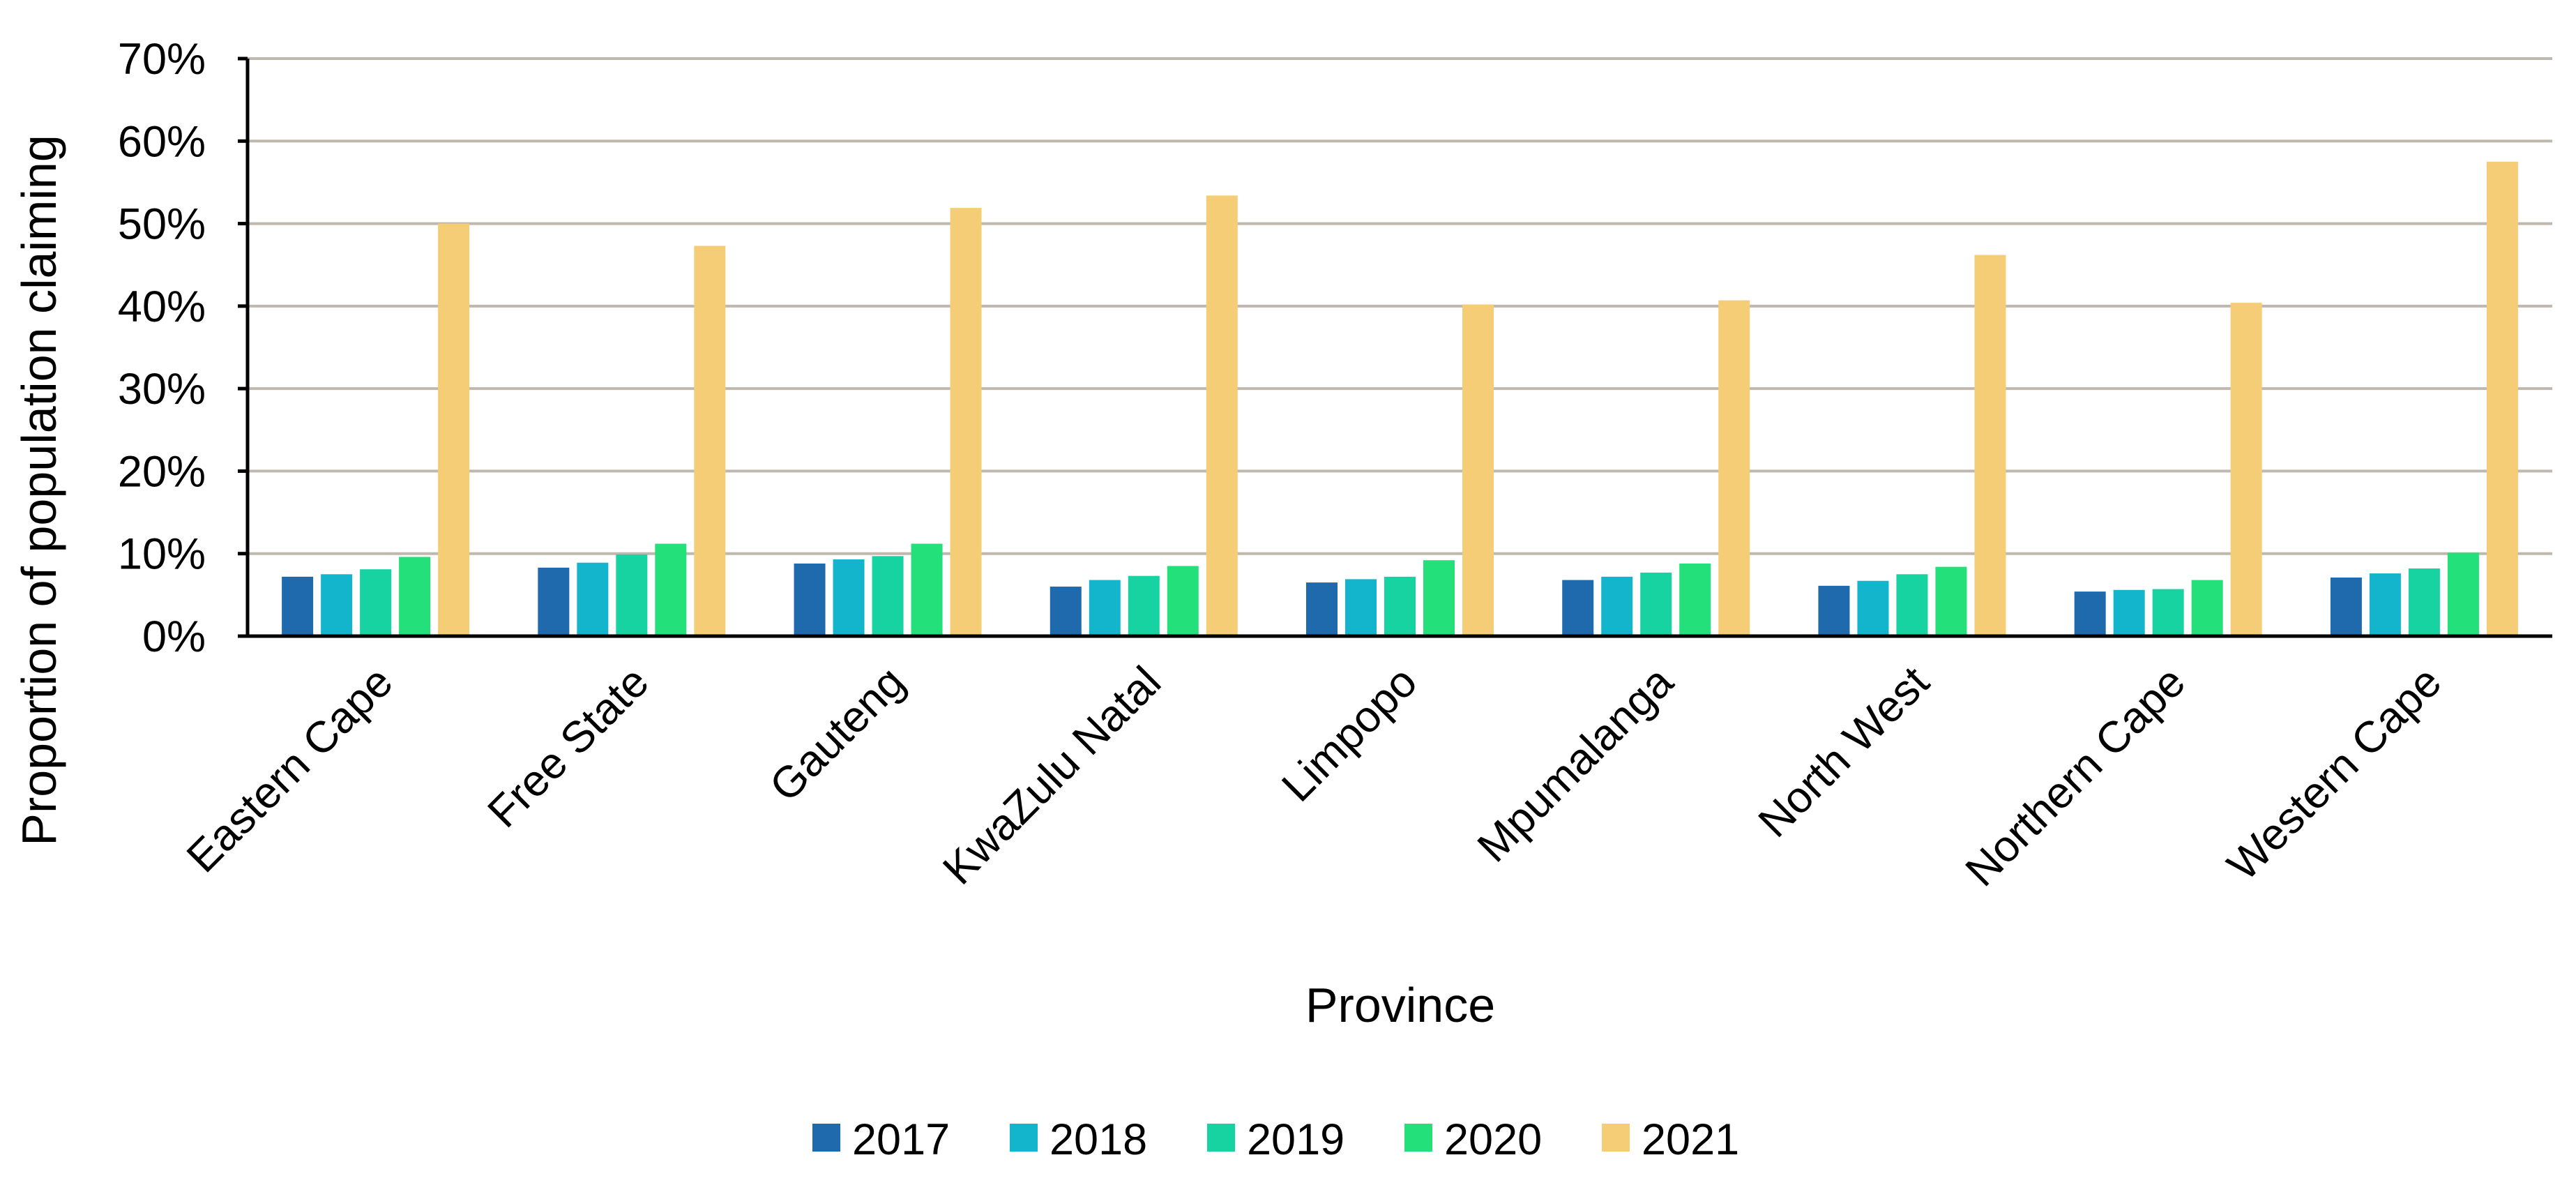 The width and height of the screenshot is (2576, 1199). What do you see at coordinates (1322, 609) in the screenshot?
I see `bar-2017-limpopo` at bounding box center [1322, 609].